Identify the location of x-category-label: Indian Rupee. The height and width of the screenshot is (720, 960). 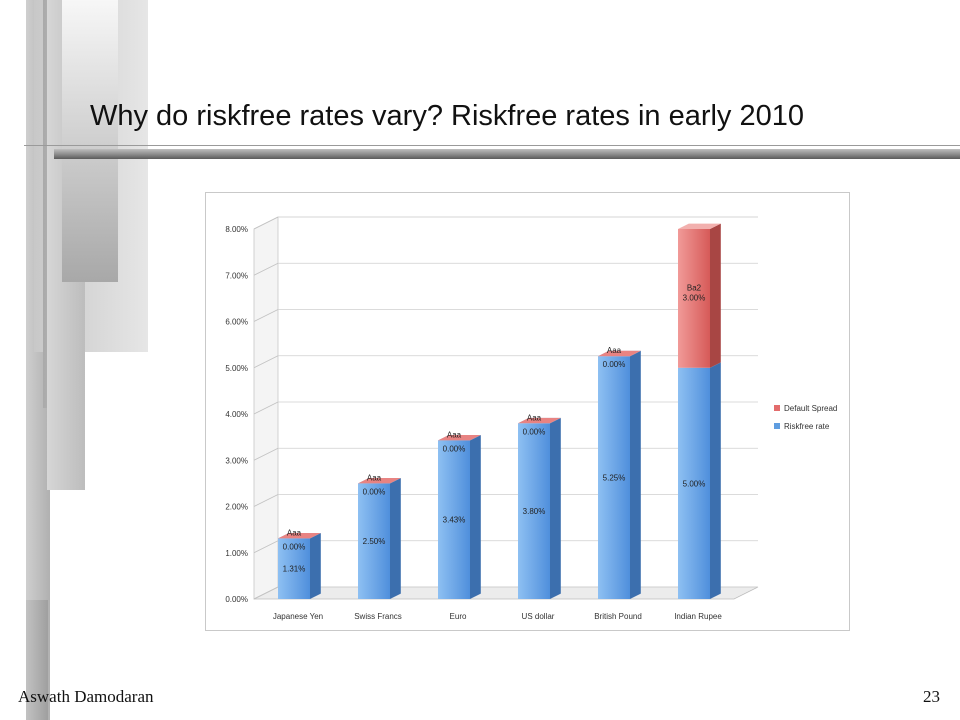
(698, 616).